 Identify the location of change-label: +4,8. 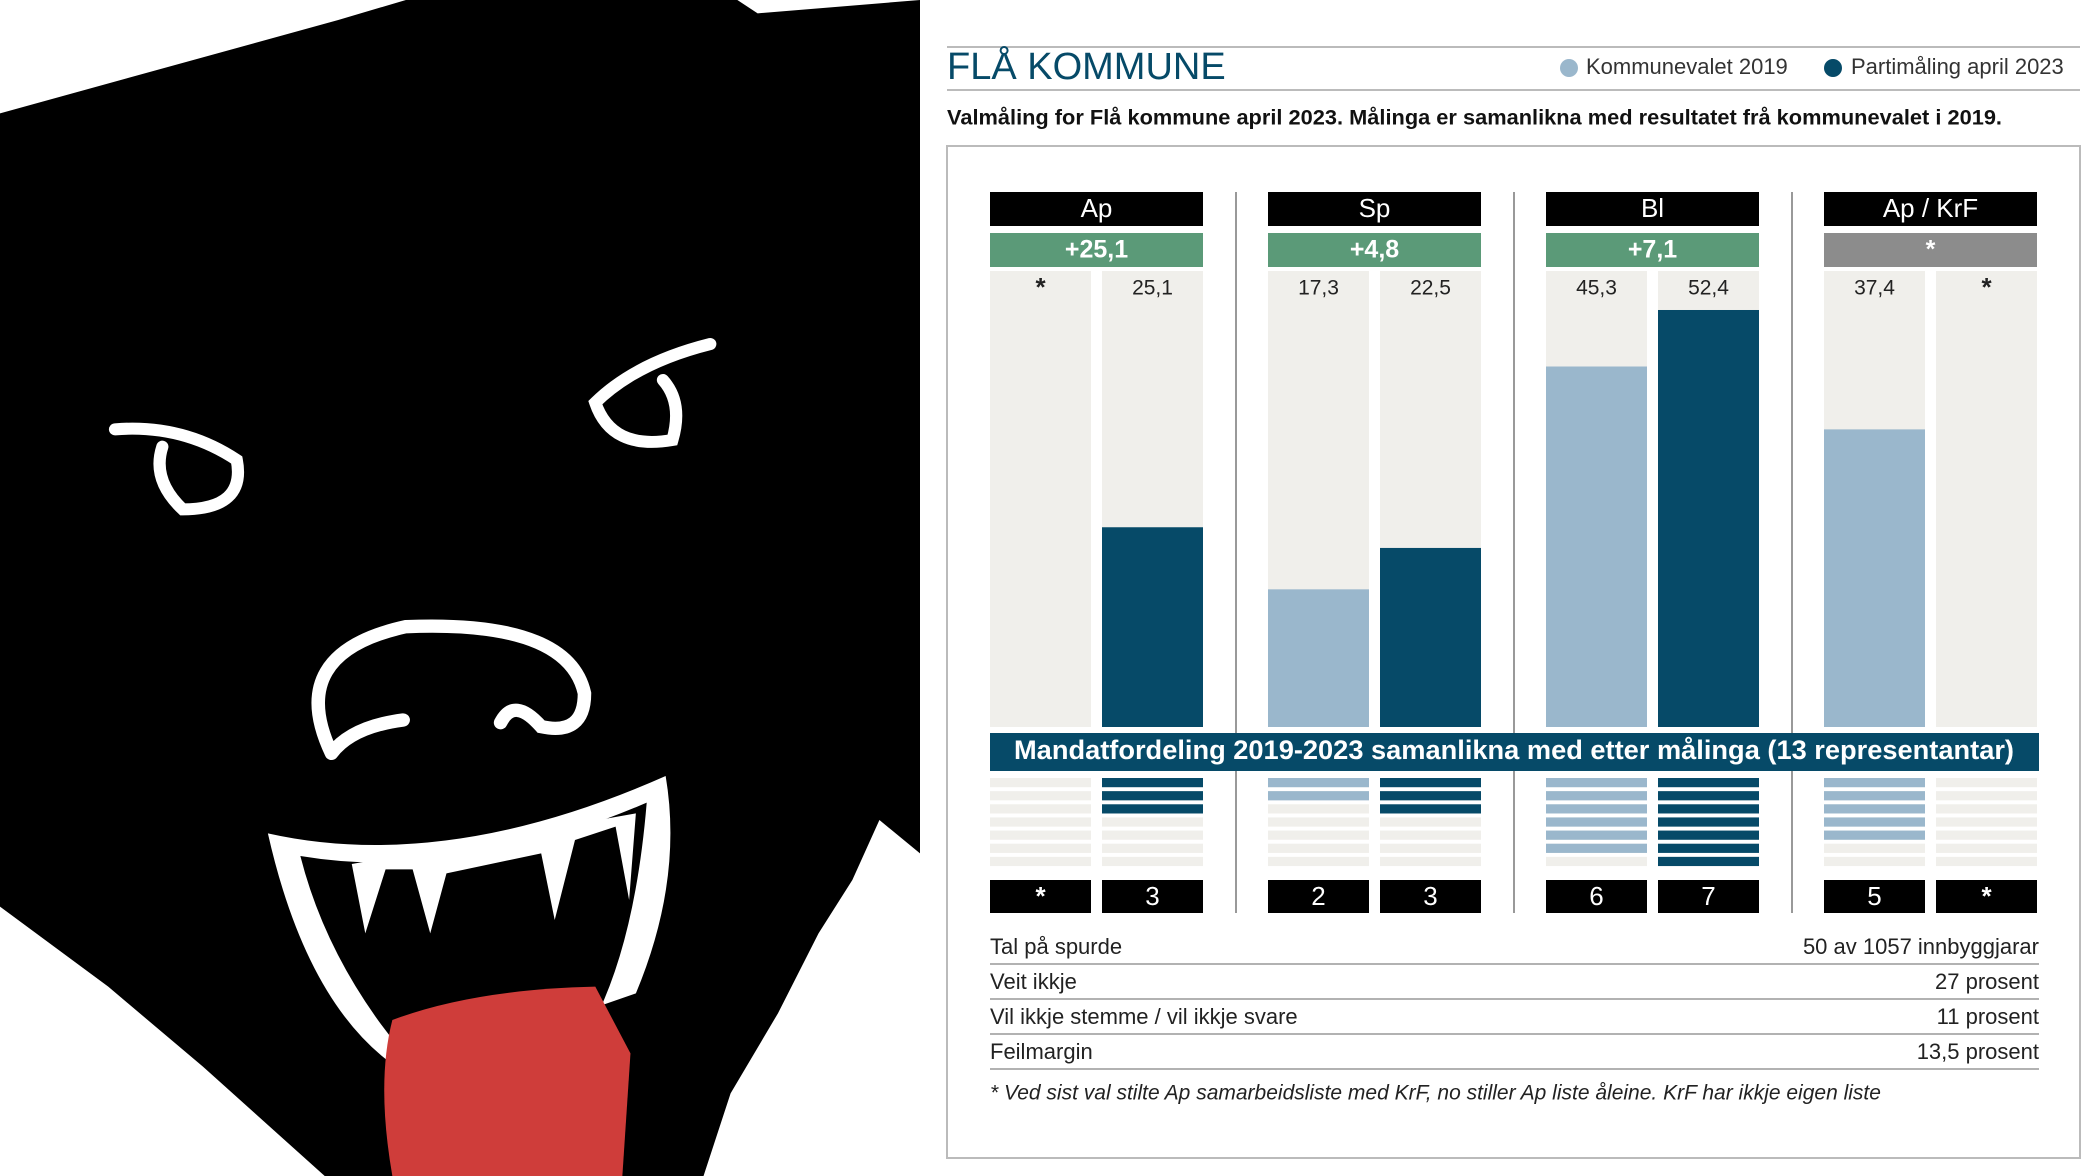
(1374, 250).